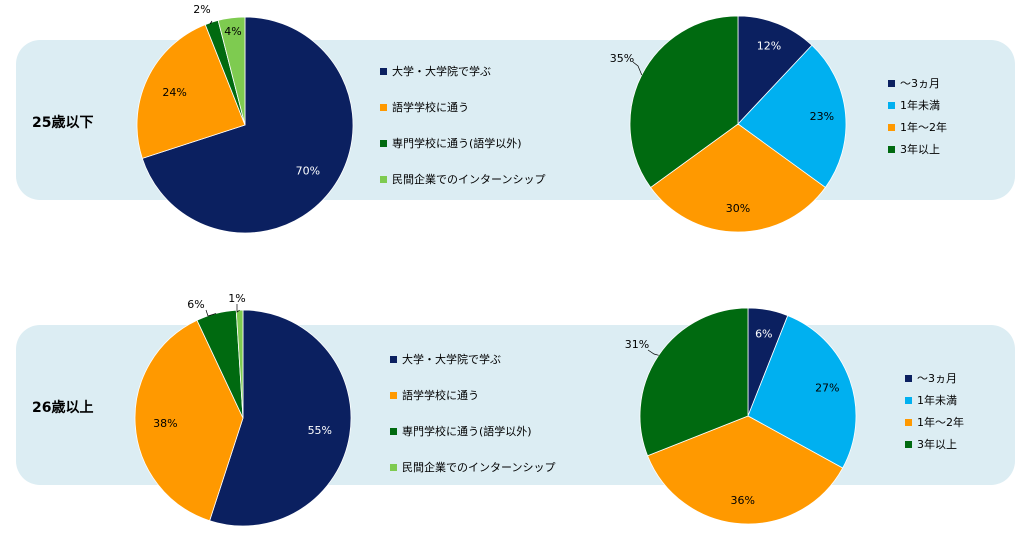 The image size is (1031, 543). What do you see at coordinates (174, 92) in the screenshot?
I see `slice-label: 24%` at bounding box center [174, 92].